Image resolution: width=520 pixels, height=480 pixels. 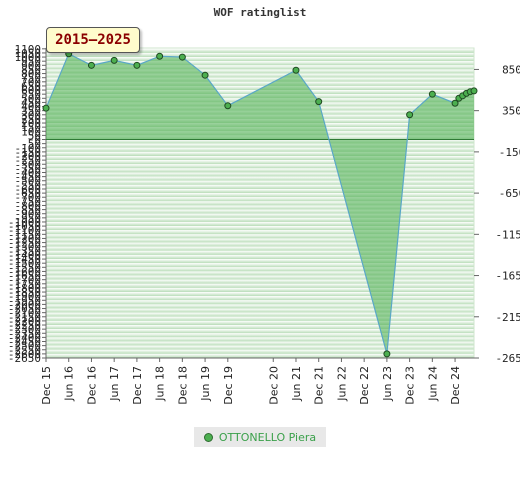 What do you see at coordinates (28, 189) in the screenshot?
I see `left-tick-label: -600` at bounding box center [28, 189].